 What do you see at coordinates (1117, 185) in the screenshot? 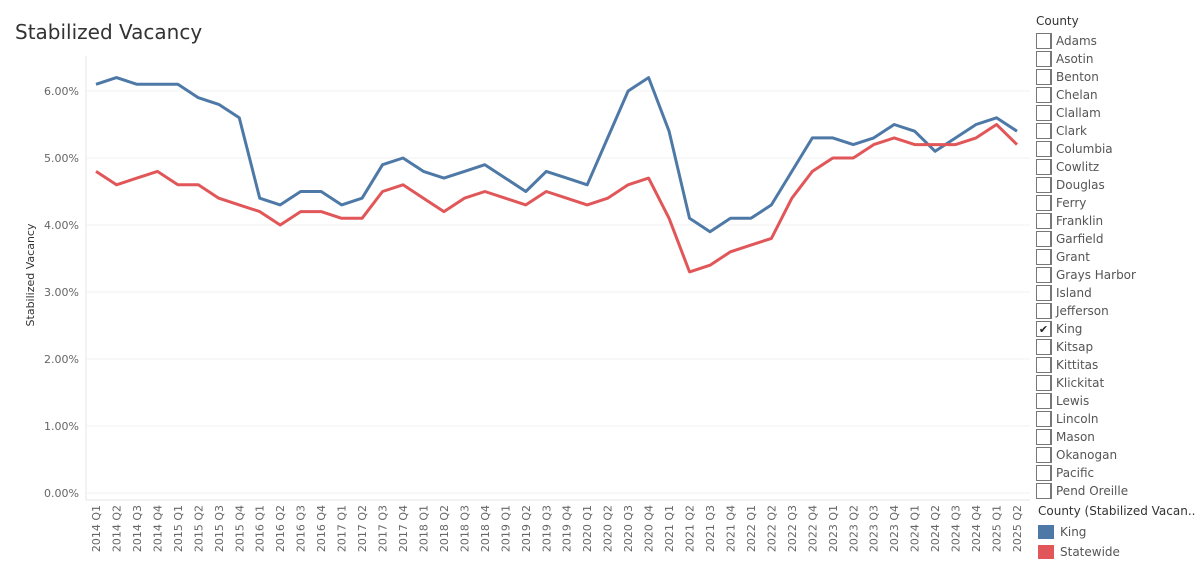
I see `county-item: Douglas` at bounding box center [1117, 185].